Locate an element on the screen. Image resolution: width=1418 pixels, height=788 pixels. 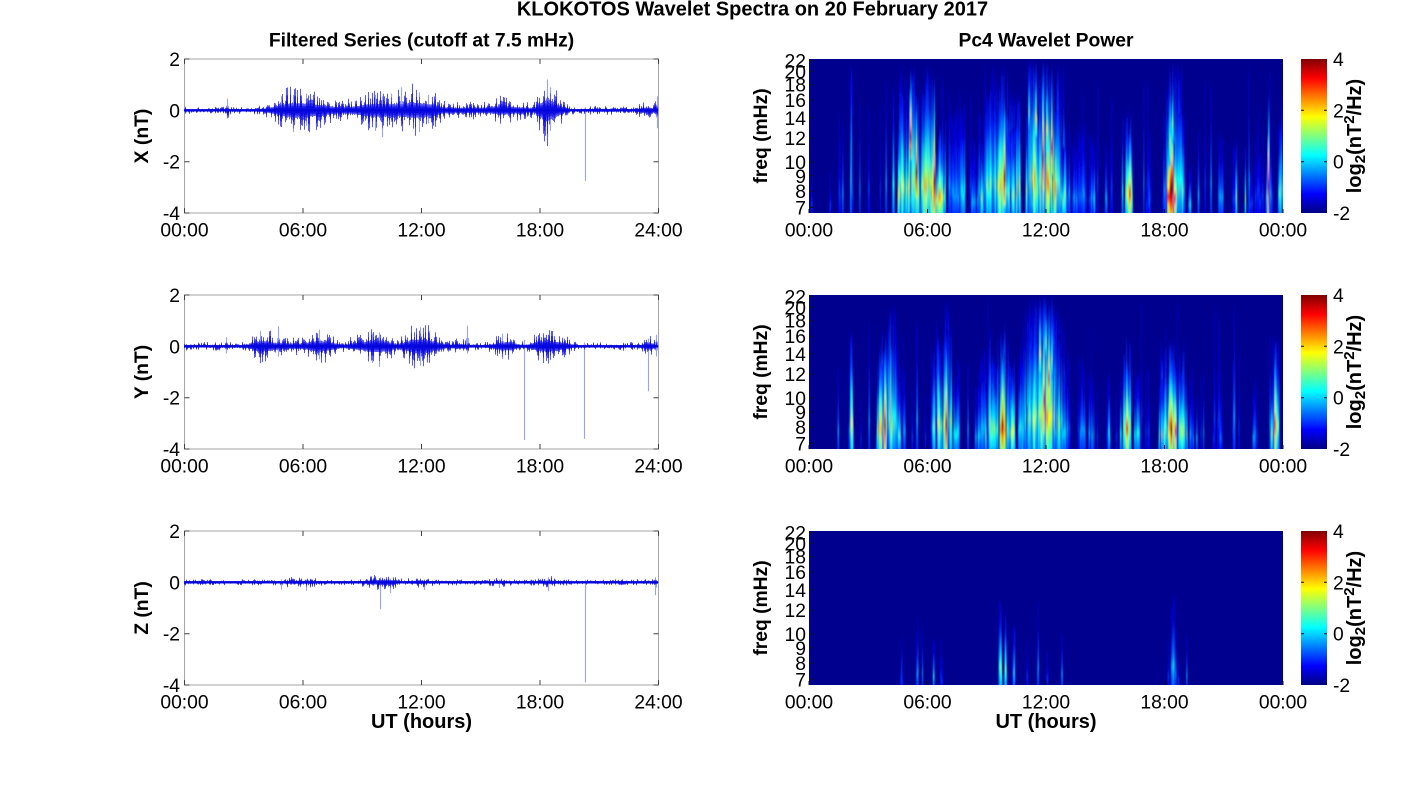
svg-text: Pc4 Wavelet Power is located at coordinates (1046, 40).